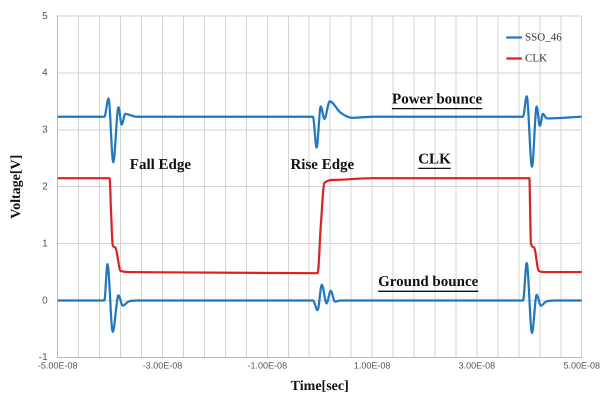 Image resolution: width=603 pixels, height=403 pixels. Describe the element at coordinates (477, 365) in the screenshot. I see `x-tick-label: 3.00E-08` at that location.